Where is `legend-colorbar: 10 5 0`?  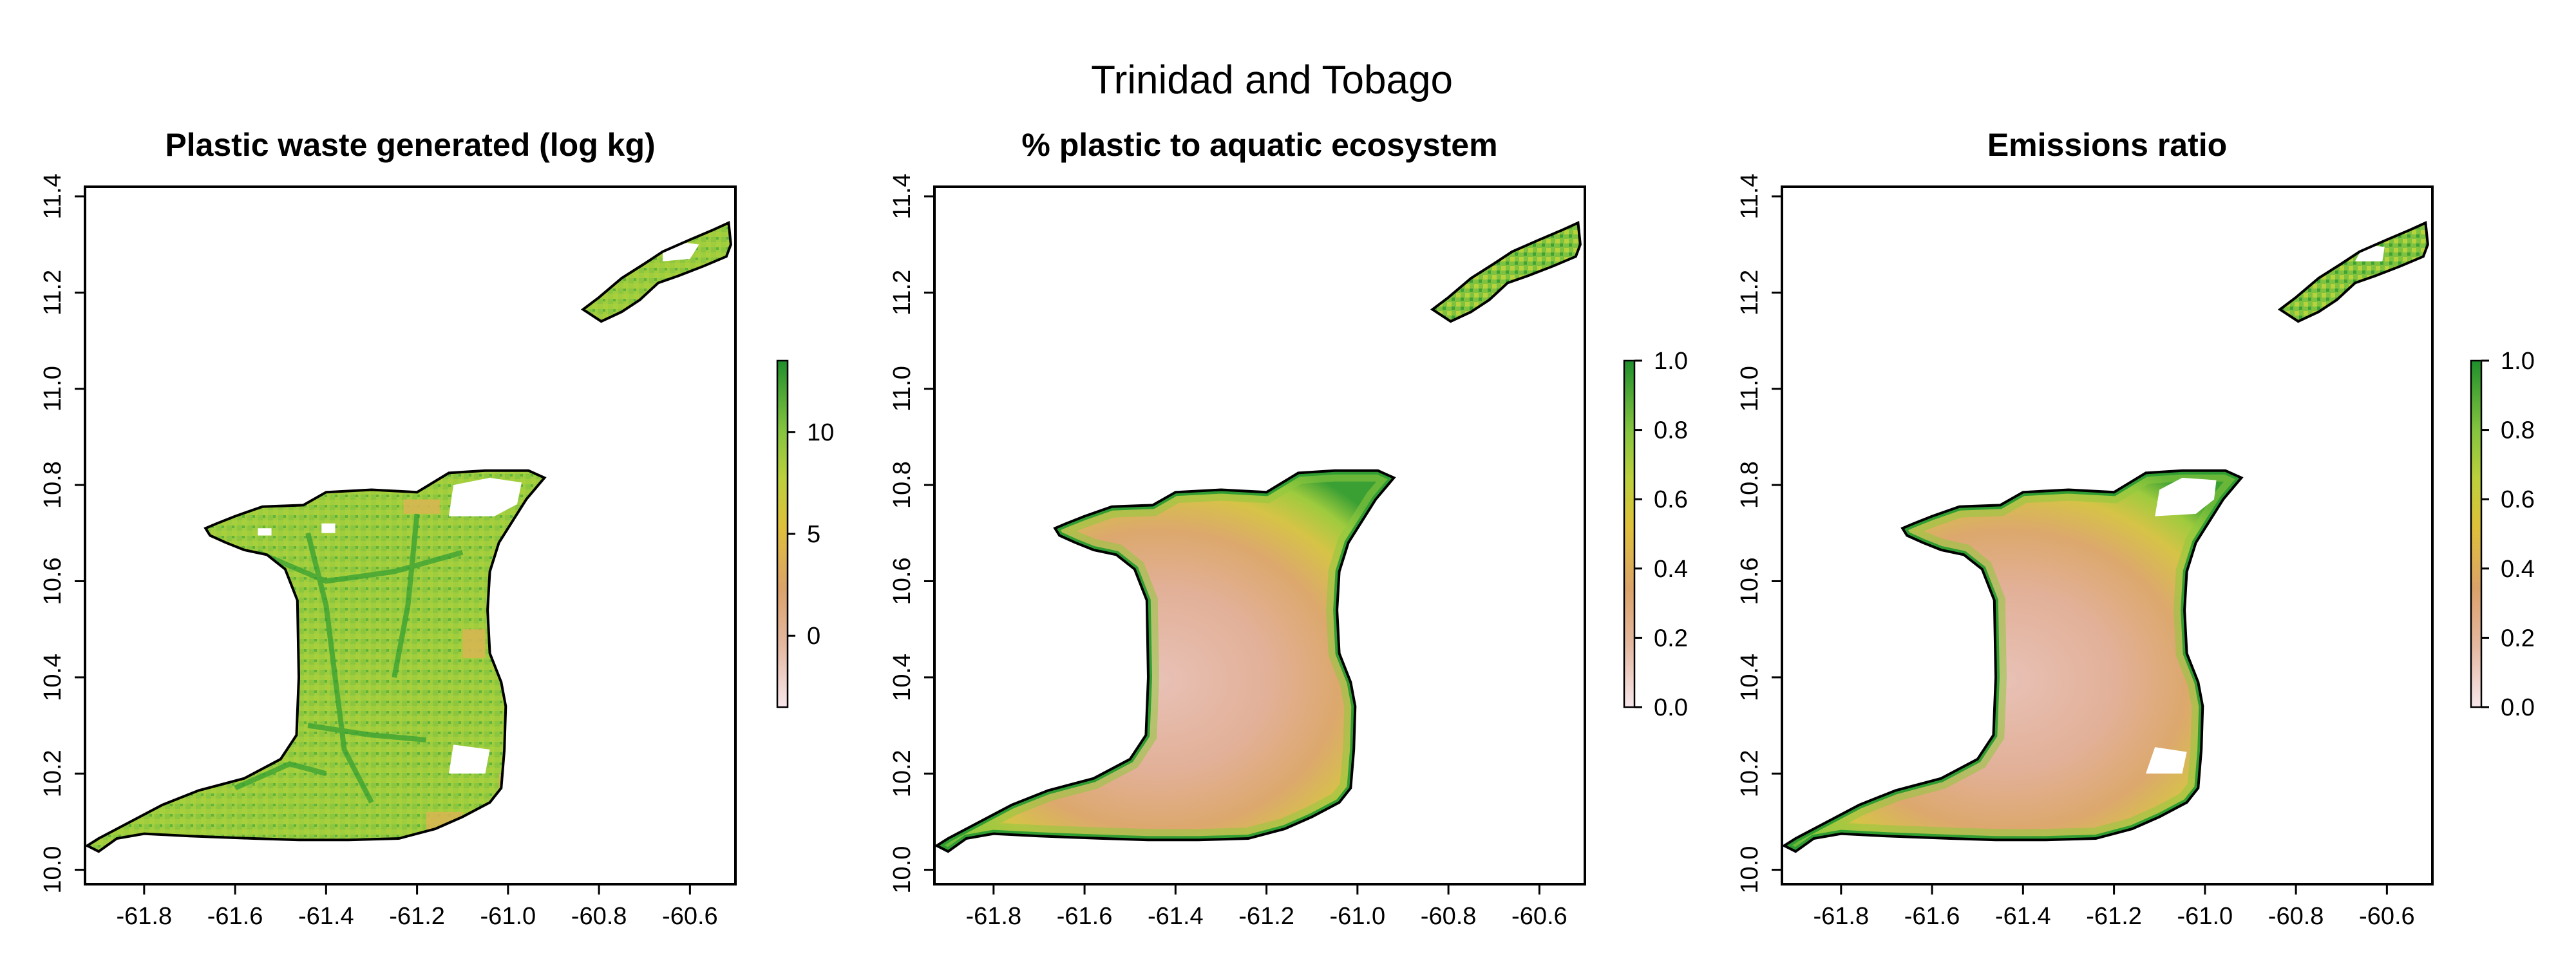
legend-colorbar: 10 5 0 is located at coordinates (805, 533).